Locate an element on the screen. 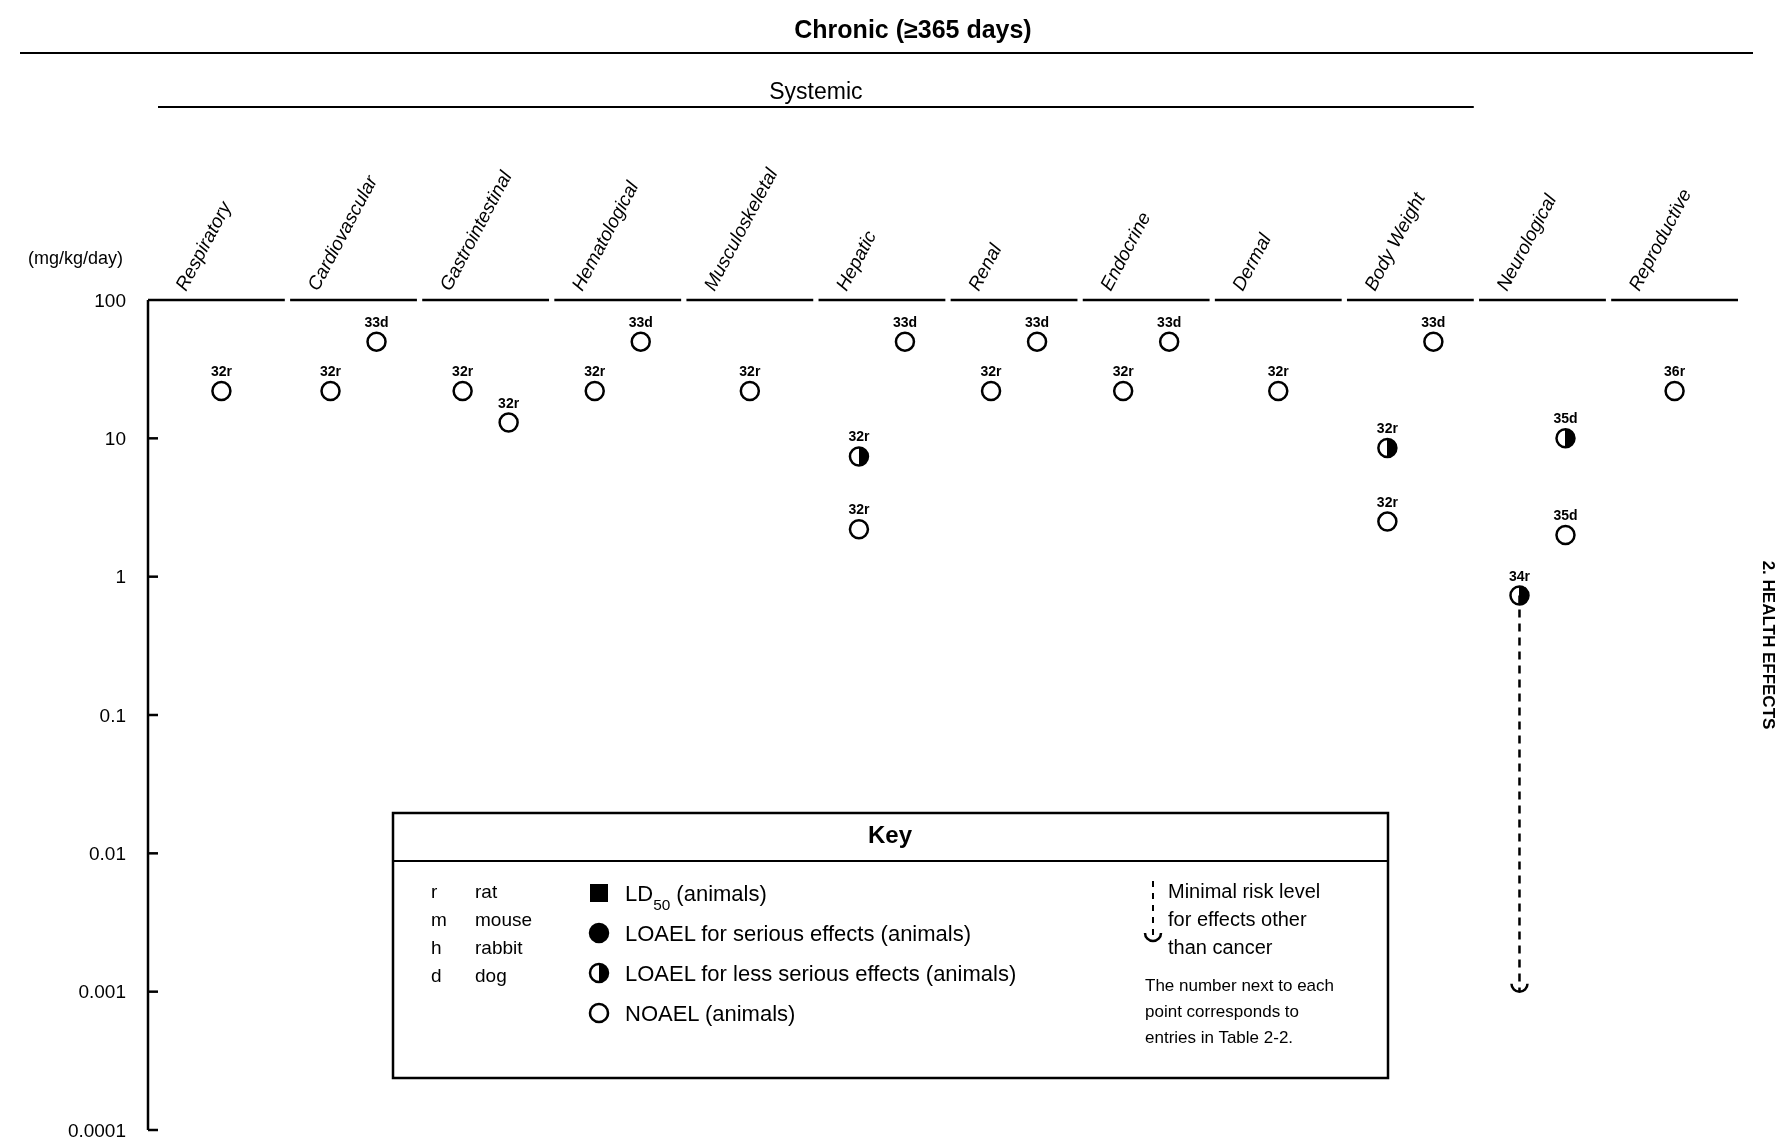  x-tick-label: Renal is located at coordinates (984, 266).